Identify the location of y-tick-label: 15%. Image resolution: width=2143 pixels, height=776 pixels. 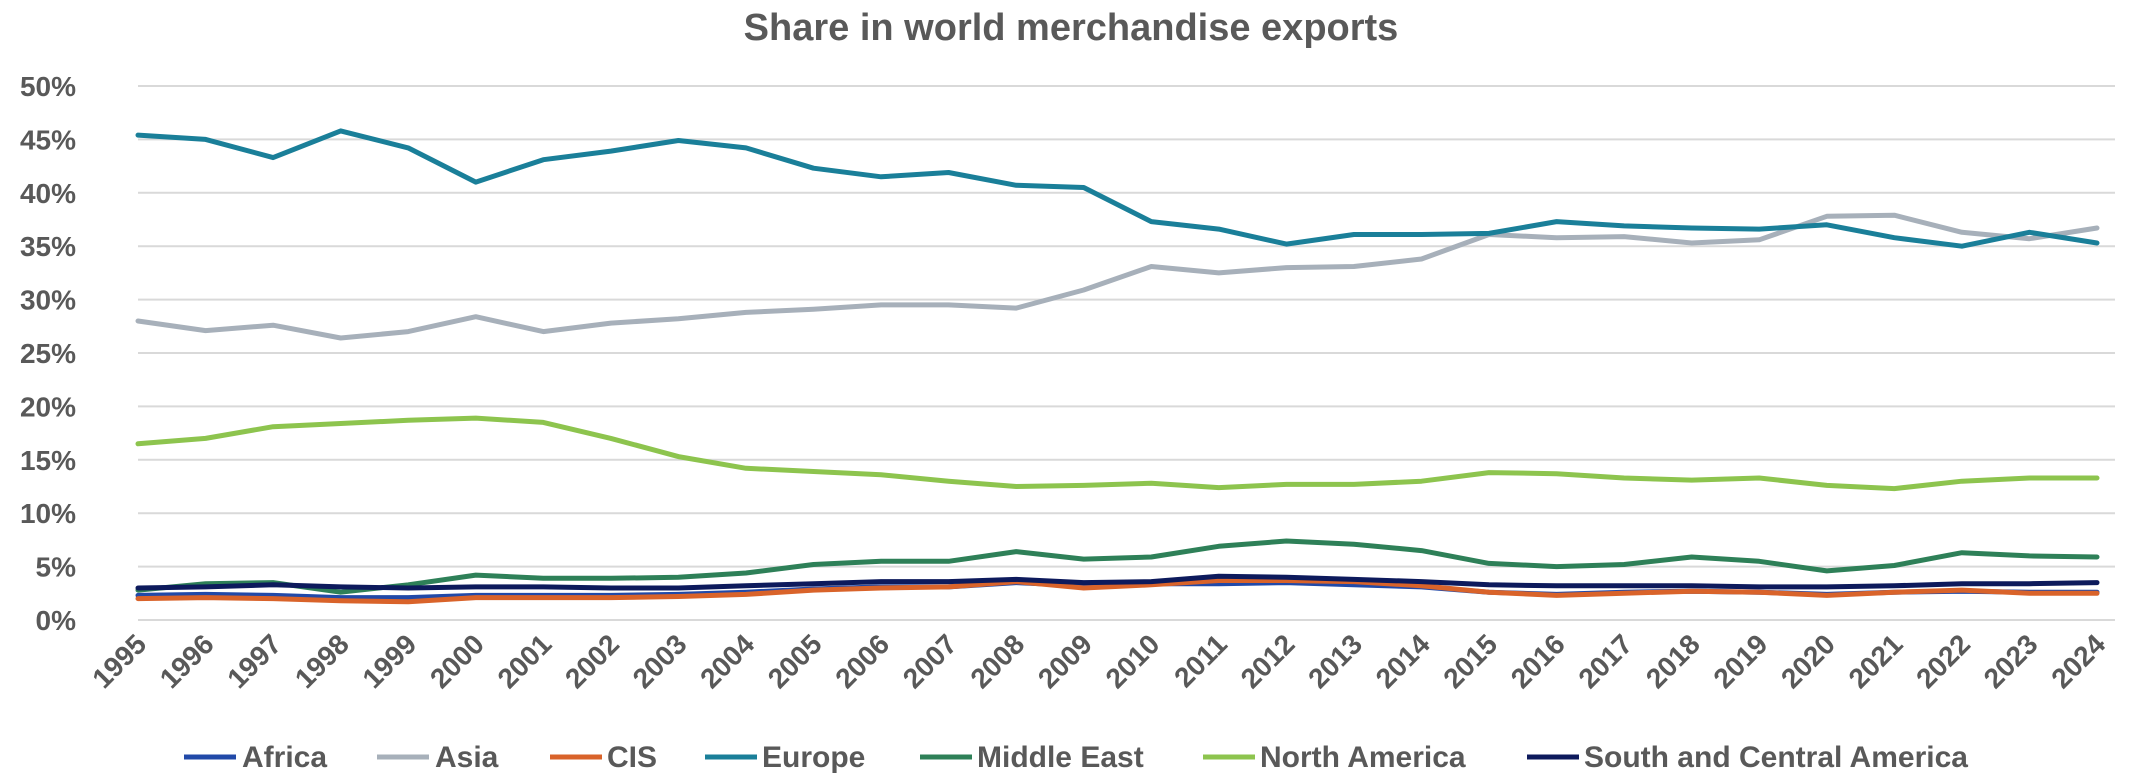
(48, 460).